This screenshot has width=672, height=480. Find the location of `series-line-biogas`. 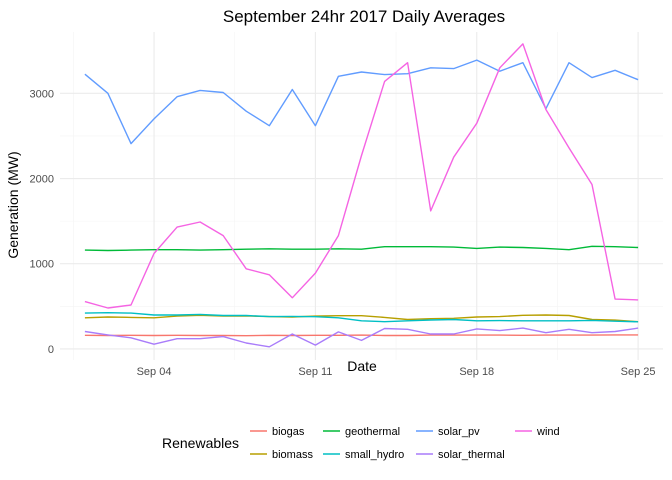

series-line-biogas is located at coordinates (361, 335).